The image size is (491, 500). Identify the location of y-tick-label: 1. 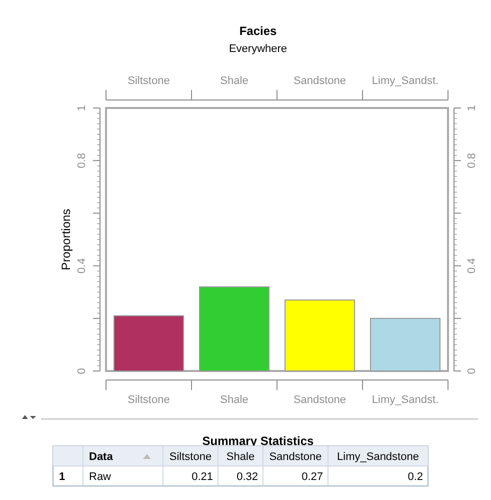
(82, 108).